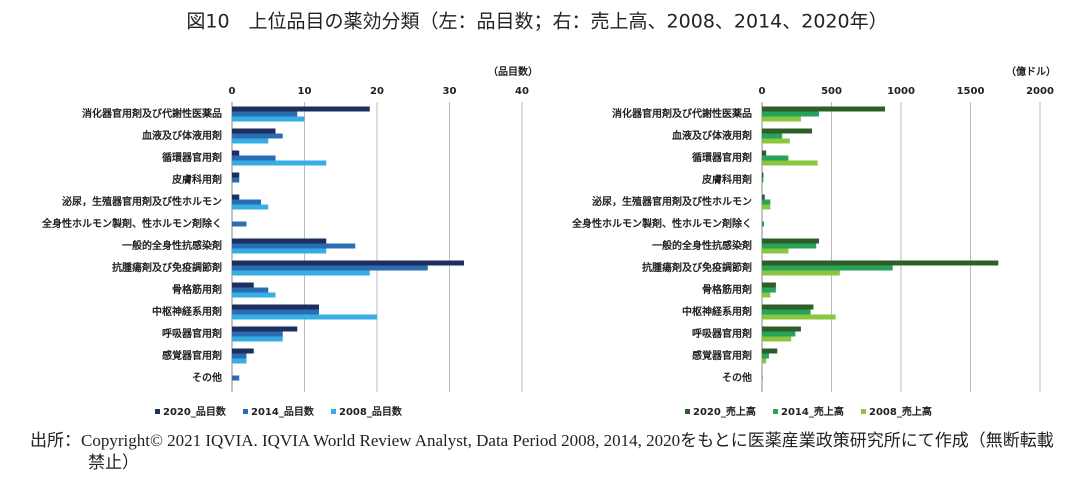 The image size is (1074, 499). I want to click on category-label: 感覚器官用剤, so click(722, 355).